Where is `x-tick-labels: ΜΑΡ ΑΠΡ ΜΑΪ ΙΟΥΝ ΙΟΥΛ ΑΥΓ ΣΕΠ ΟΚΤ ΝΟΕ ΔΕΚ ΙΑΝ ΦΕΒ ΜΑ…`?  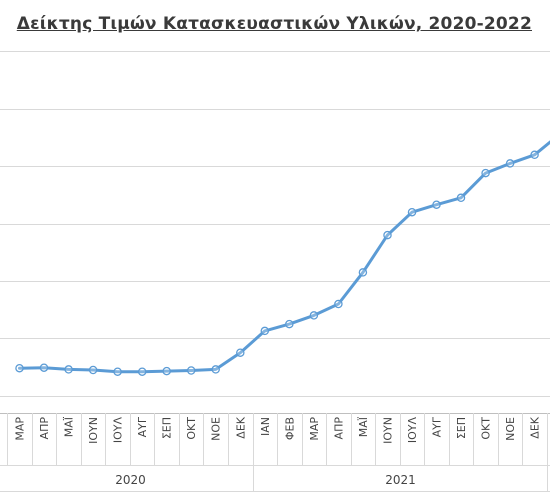 x-tick-labels: ΜΑΡ ΑΠΡ ΜΑΪ ΙΟΥΝ ΙΟΥΛ ΑΥΓ ΣΕΠ ΟΚΤ ΝΟΕ ΔΕΚ ΙΑΝ ΦΕΒ ΜΑ… is located at coordinates (278, 430).